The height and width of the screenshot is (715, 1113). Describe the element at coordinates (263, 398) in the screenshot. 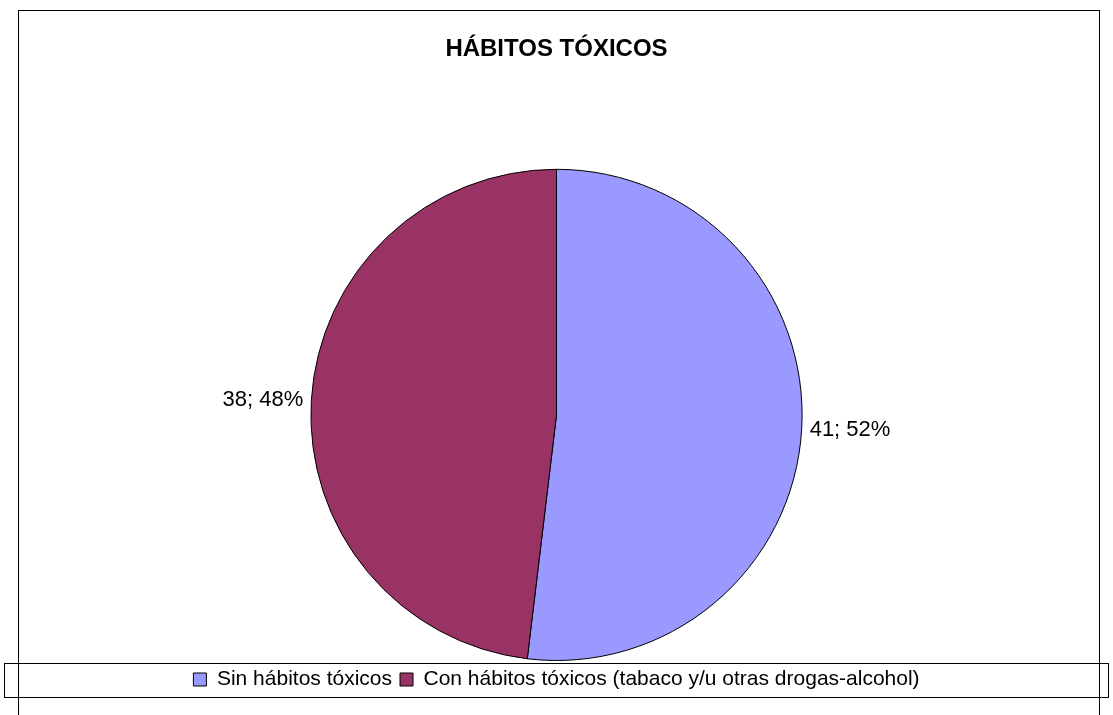

I see `data-label: 38; 48%` at that location.